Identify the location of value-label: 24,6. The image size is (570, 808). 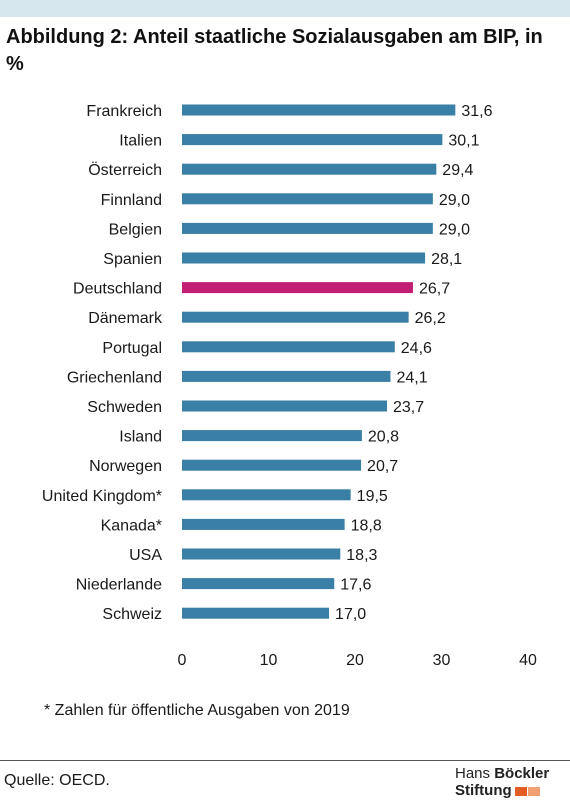
(416, 348).